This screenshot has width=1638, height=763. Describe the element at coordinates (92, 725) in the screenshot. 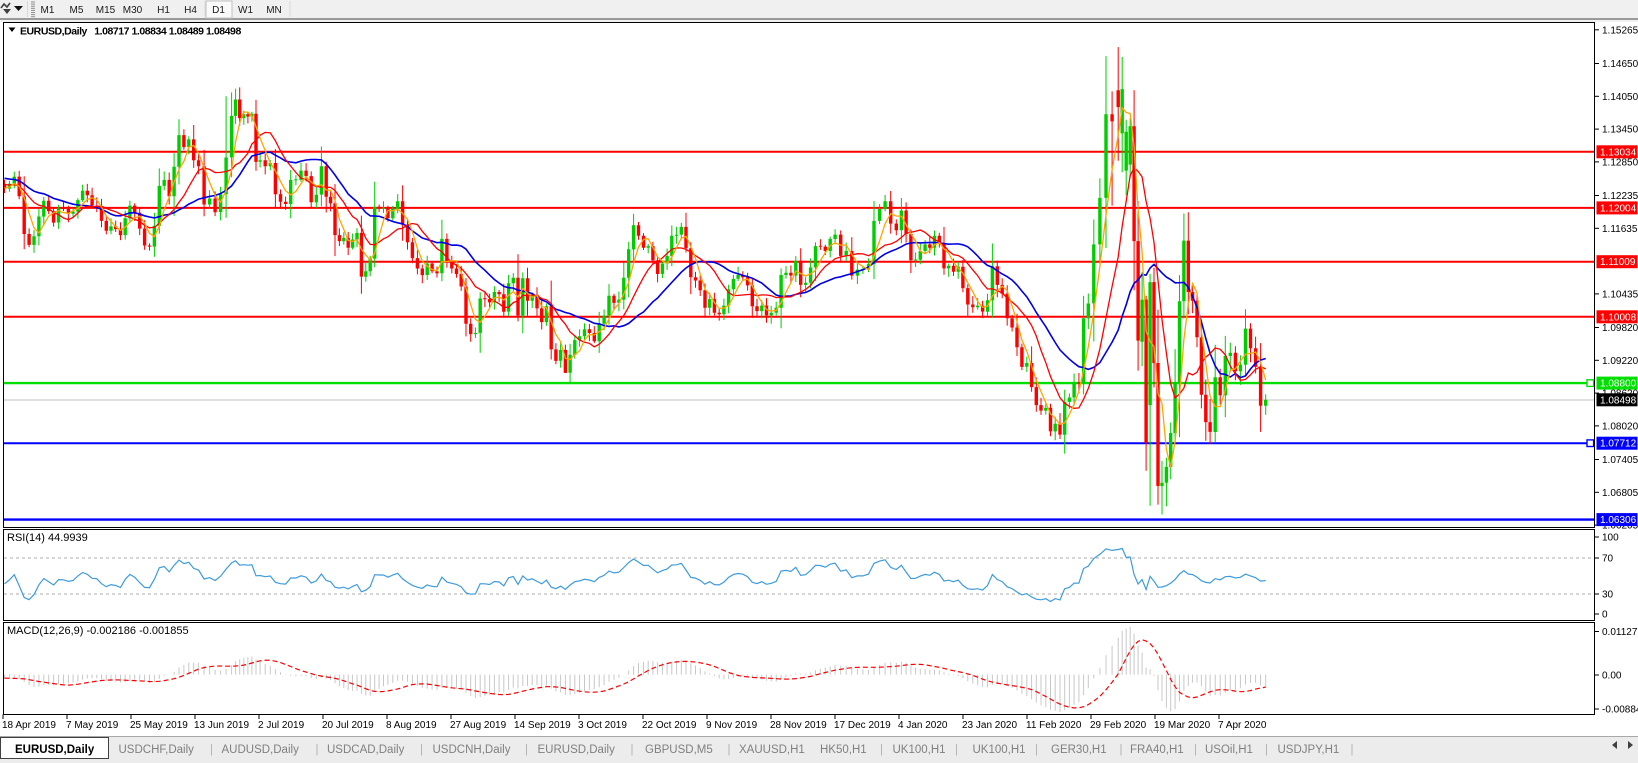

I see `svg-text: 7 May 2019` at that location.